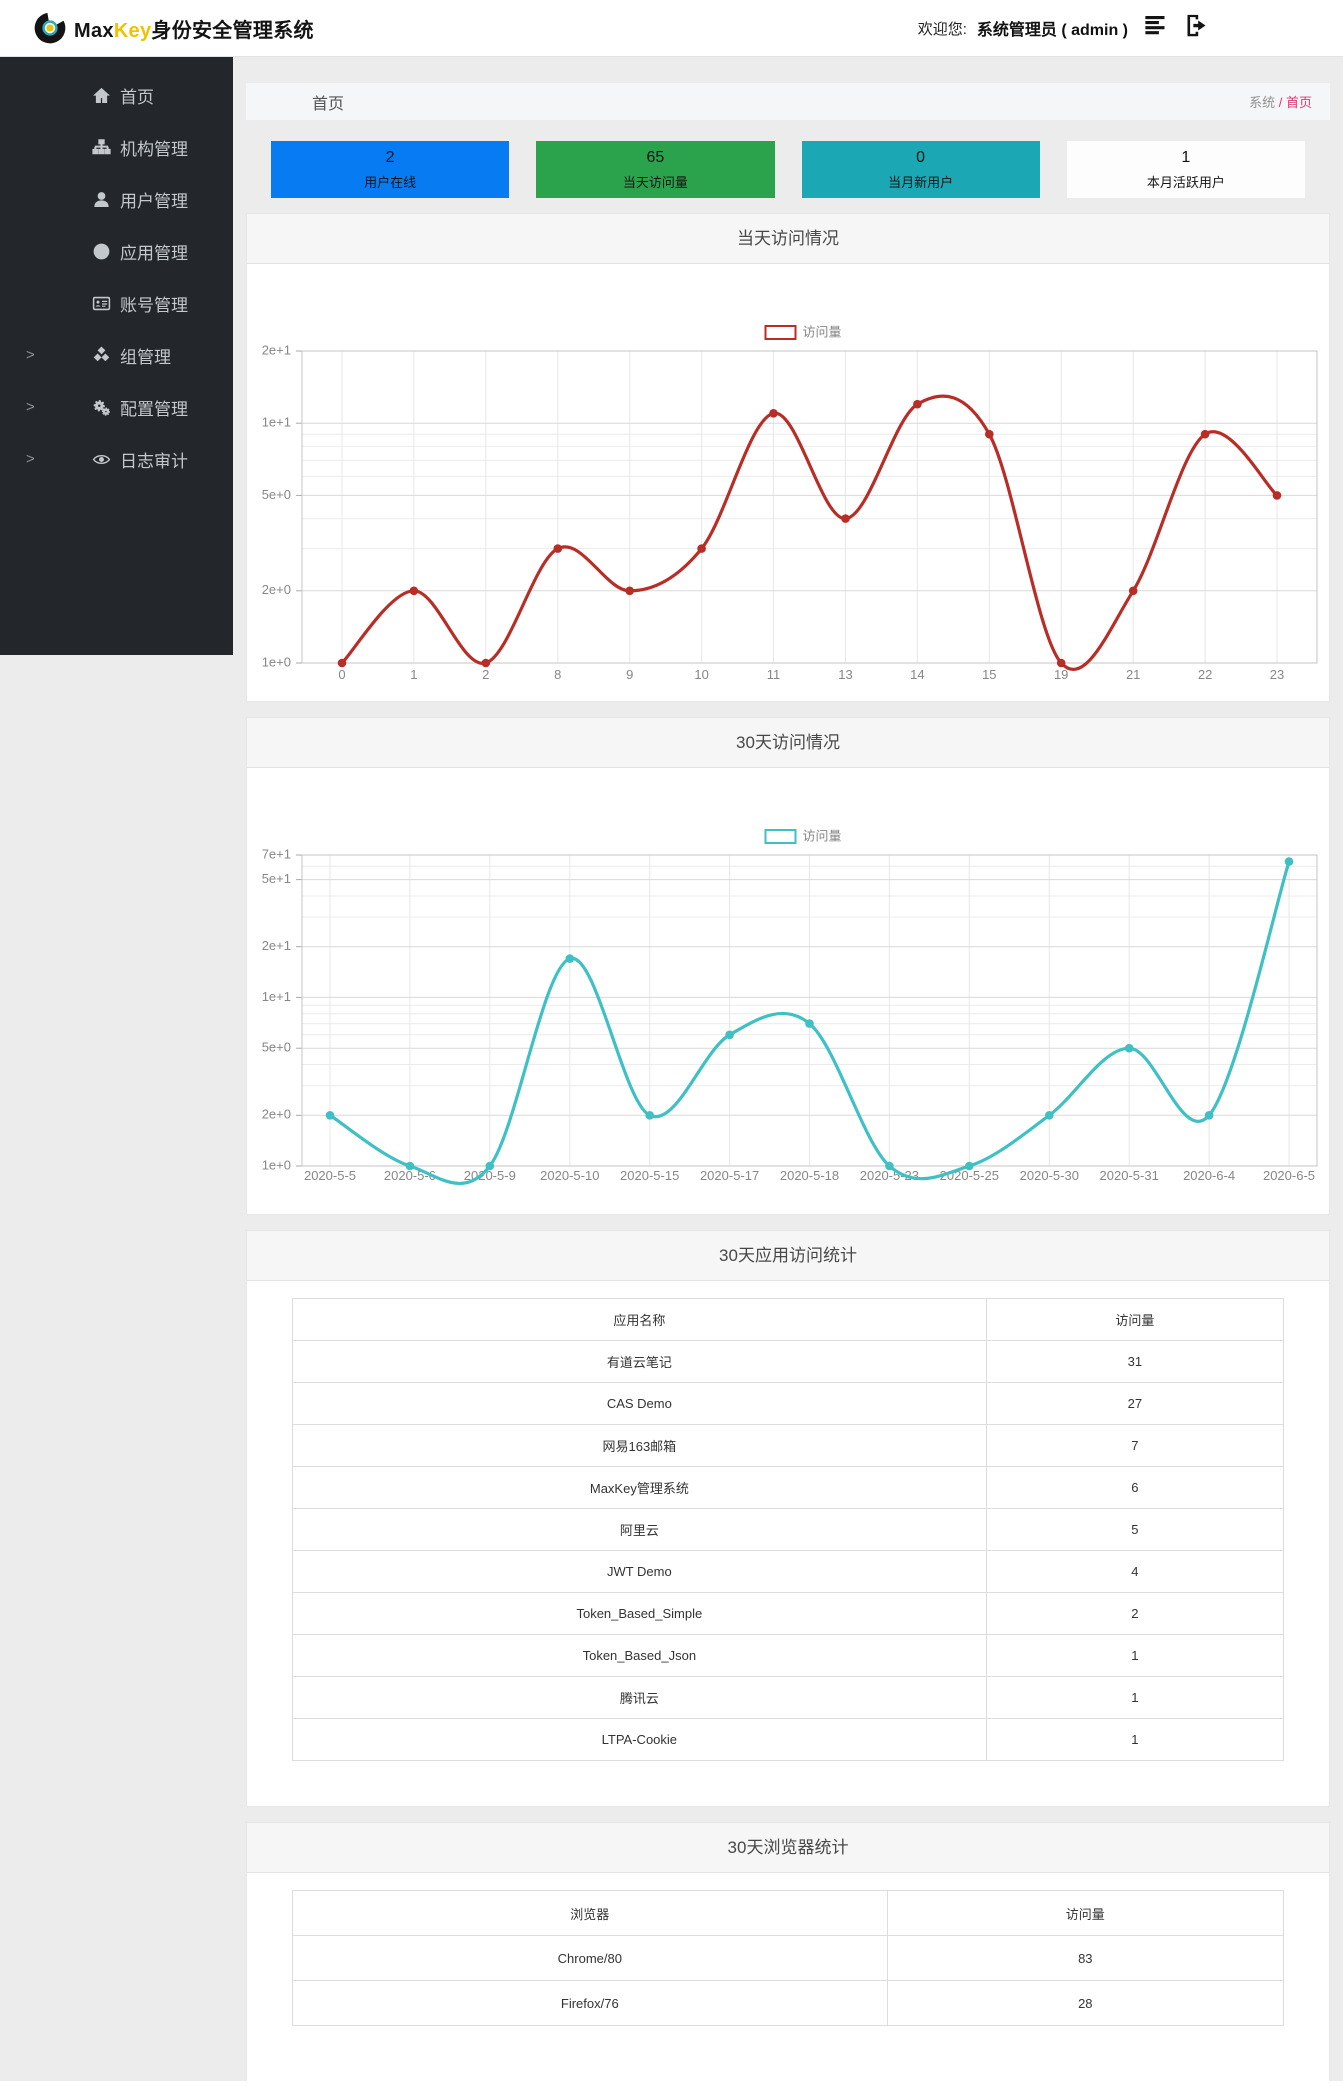 The image size is (1343, 2091). Describe the element at coordinates (639, 1613) in the screenshot. I see `table-cell: Token_Based_Simple` at that location.